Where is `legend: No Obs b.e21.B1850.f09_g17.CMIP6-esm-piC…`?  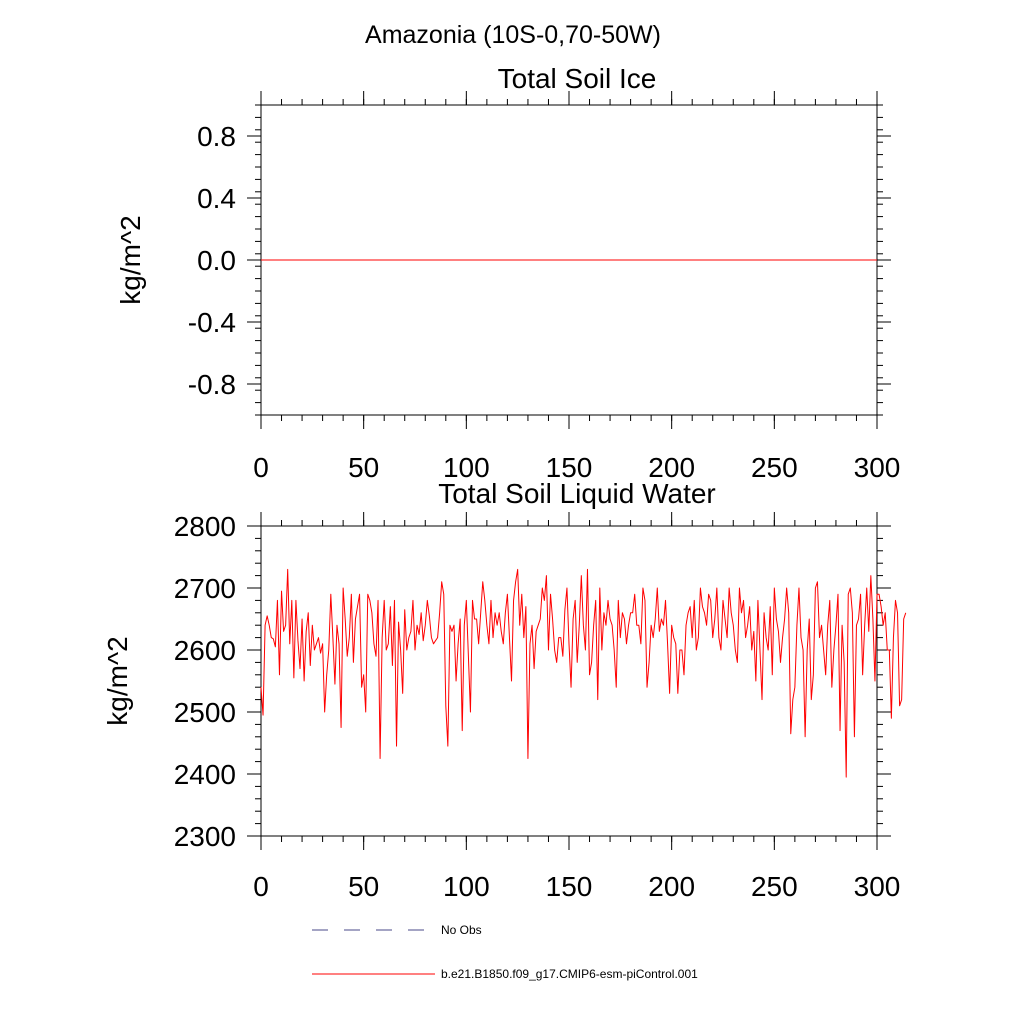
legend: No Obs b.e21.B1850.f09_g17.CMIP6-esm-piC… is located at coordinates (505, 952).